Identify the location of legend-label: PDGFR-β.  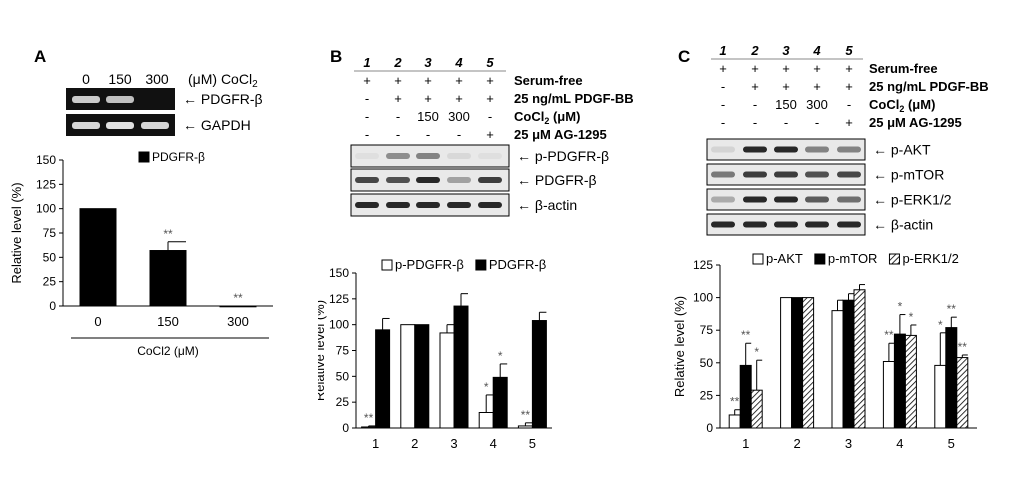
(517, 264).